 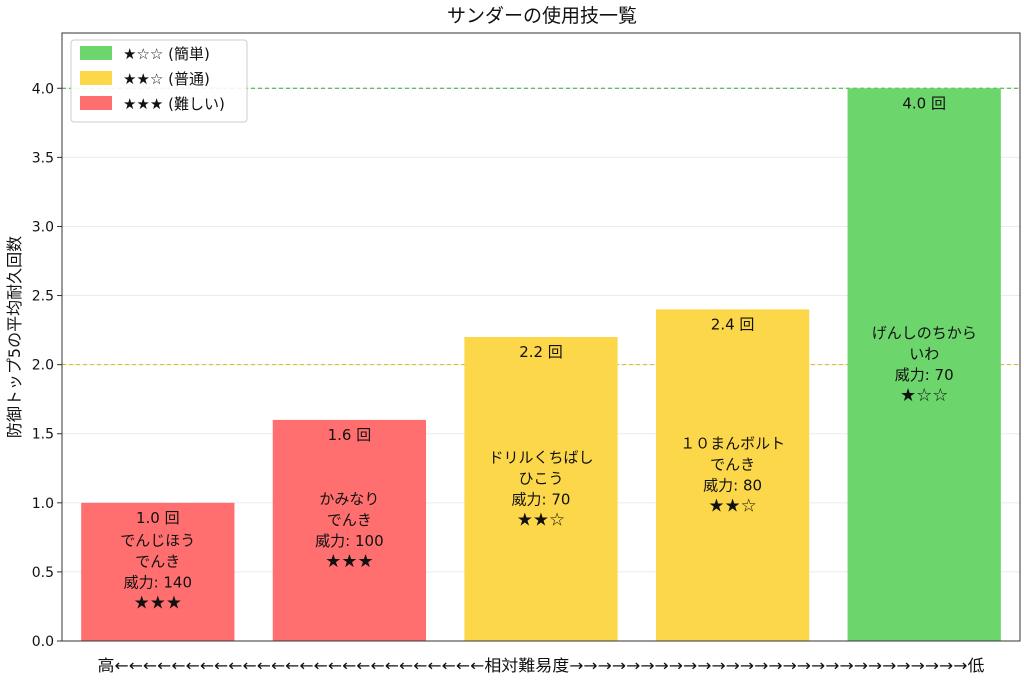 I want to click on bar-value-label: 4.0 回, so click(x=924, y=103).